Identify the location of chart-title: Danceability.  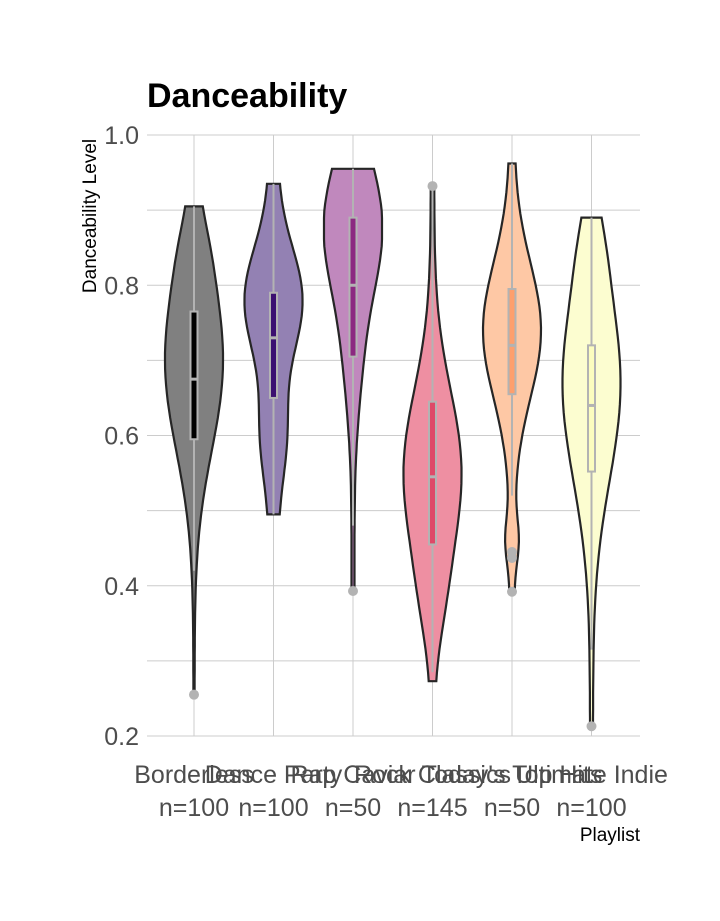
(247, 96).